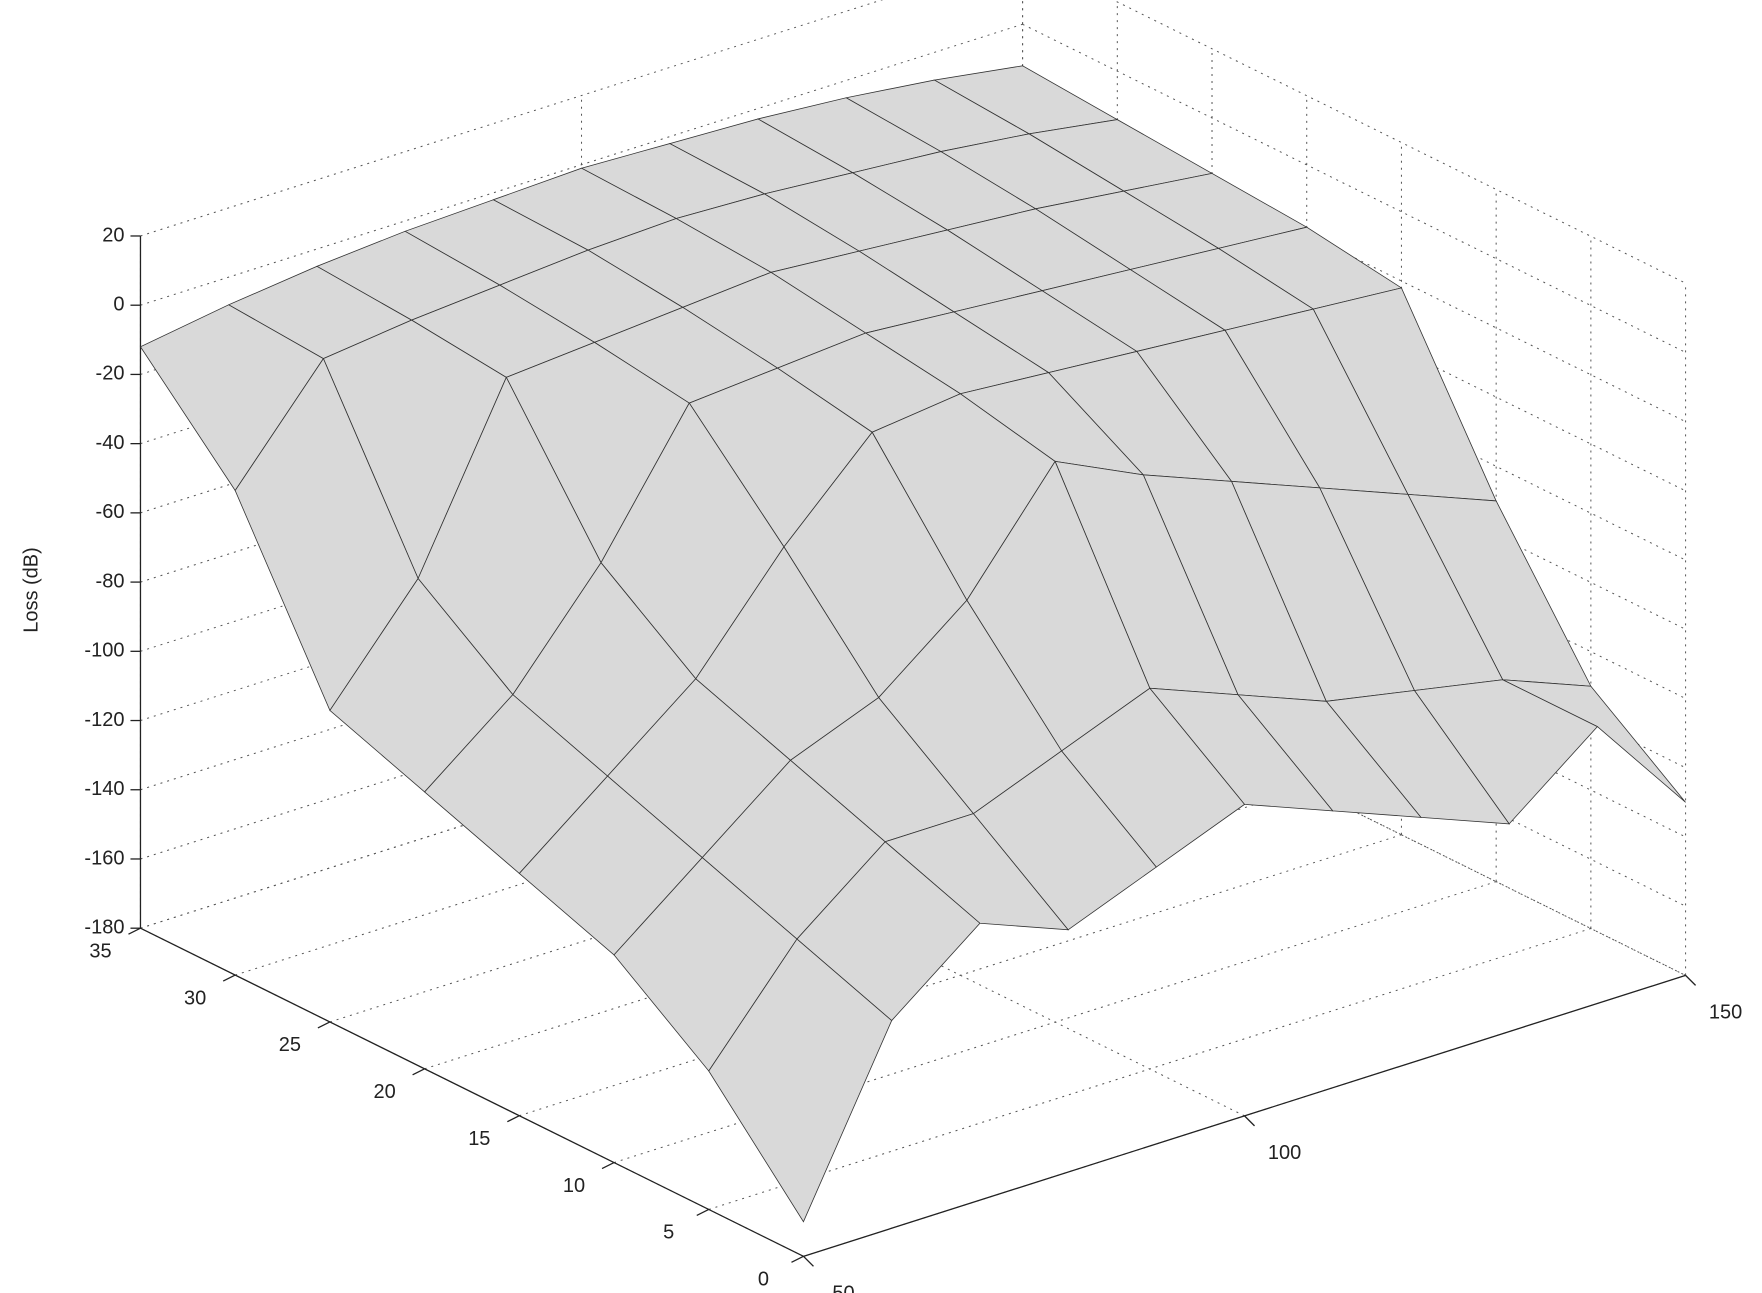 This screenshot has height=1293, width=1762. What do you see at coordinates (290, 1045) in the screenshot?
I see `y-tick-label: 25` at bounding box center [290, 1045].